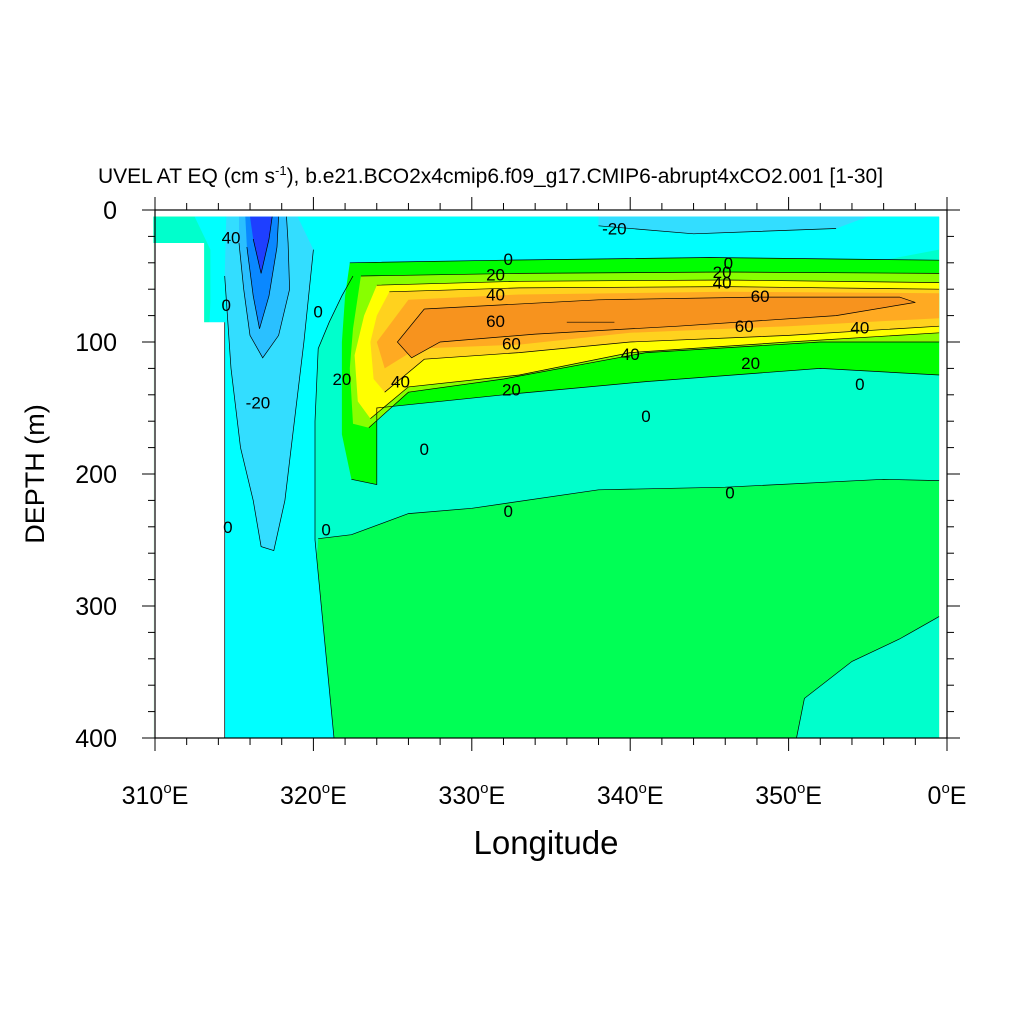 The image size is (1024, 1024). What do you see at coordinates (471, 795) in the screenshot?
I see `x-tick-label: 330oE` at bounding box center [471, 795].